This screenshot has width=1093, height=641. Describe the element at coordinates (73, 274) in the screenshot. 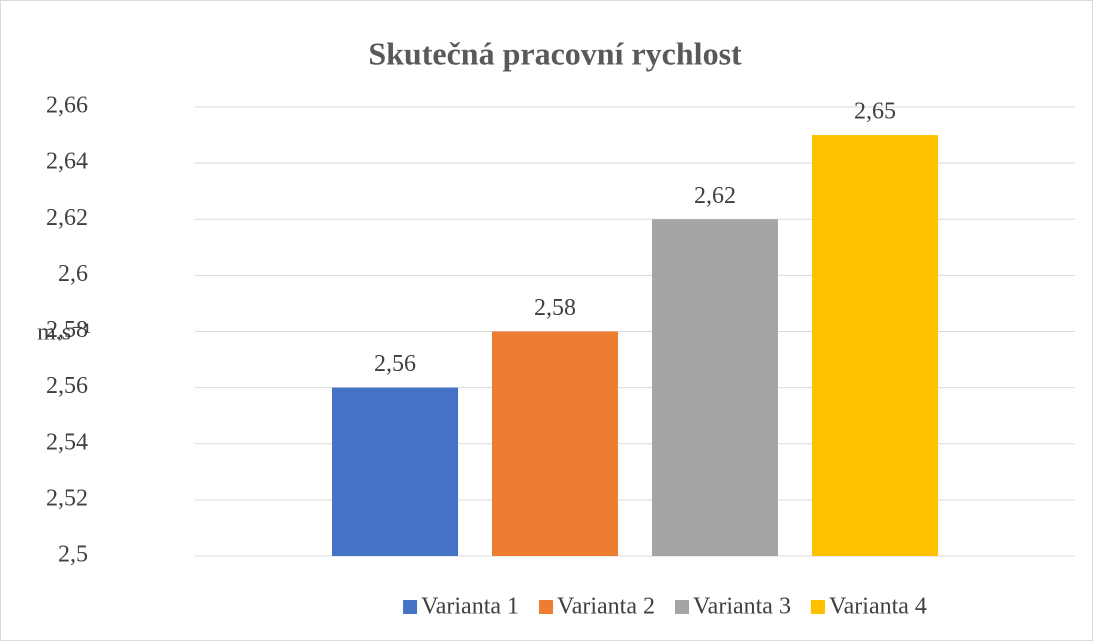

I see `y-tick-label: 2,6` at that location.